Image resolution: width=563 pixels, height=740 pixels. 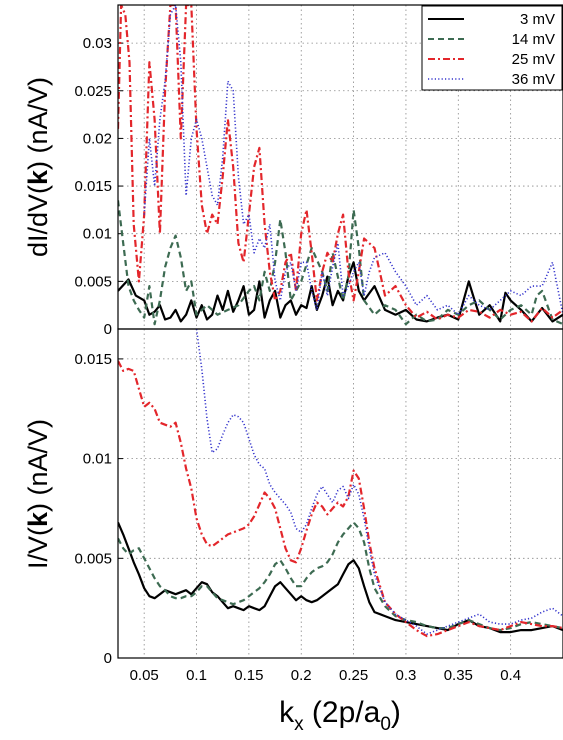 What do you see at coordinates (326, 675) in the screenshot?
I see `iv-xtick-labels: 0.05 0.1 0.15 0.2 0.25 0.3 0.35 0.4` at bounding box center [326, 675].